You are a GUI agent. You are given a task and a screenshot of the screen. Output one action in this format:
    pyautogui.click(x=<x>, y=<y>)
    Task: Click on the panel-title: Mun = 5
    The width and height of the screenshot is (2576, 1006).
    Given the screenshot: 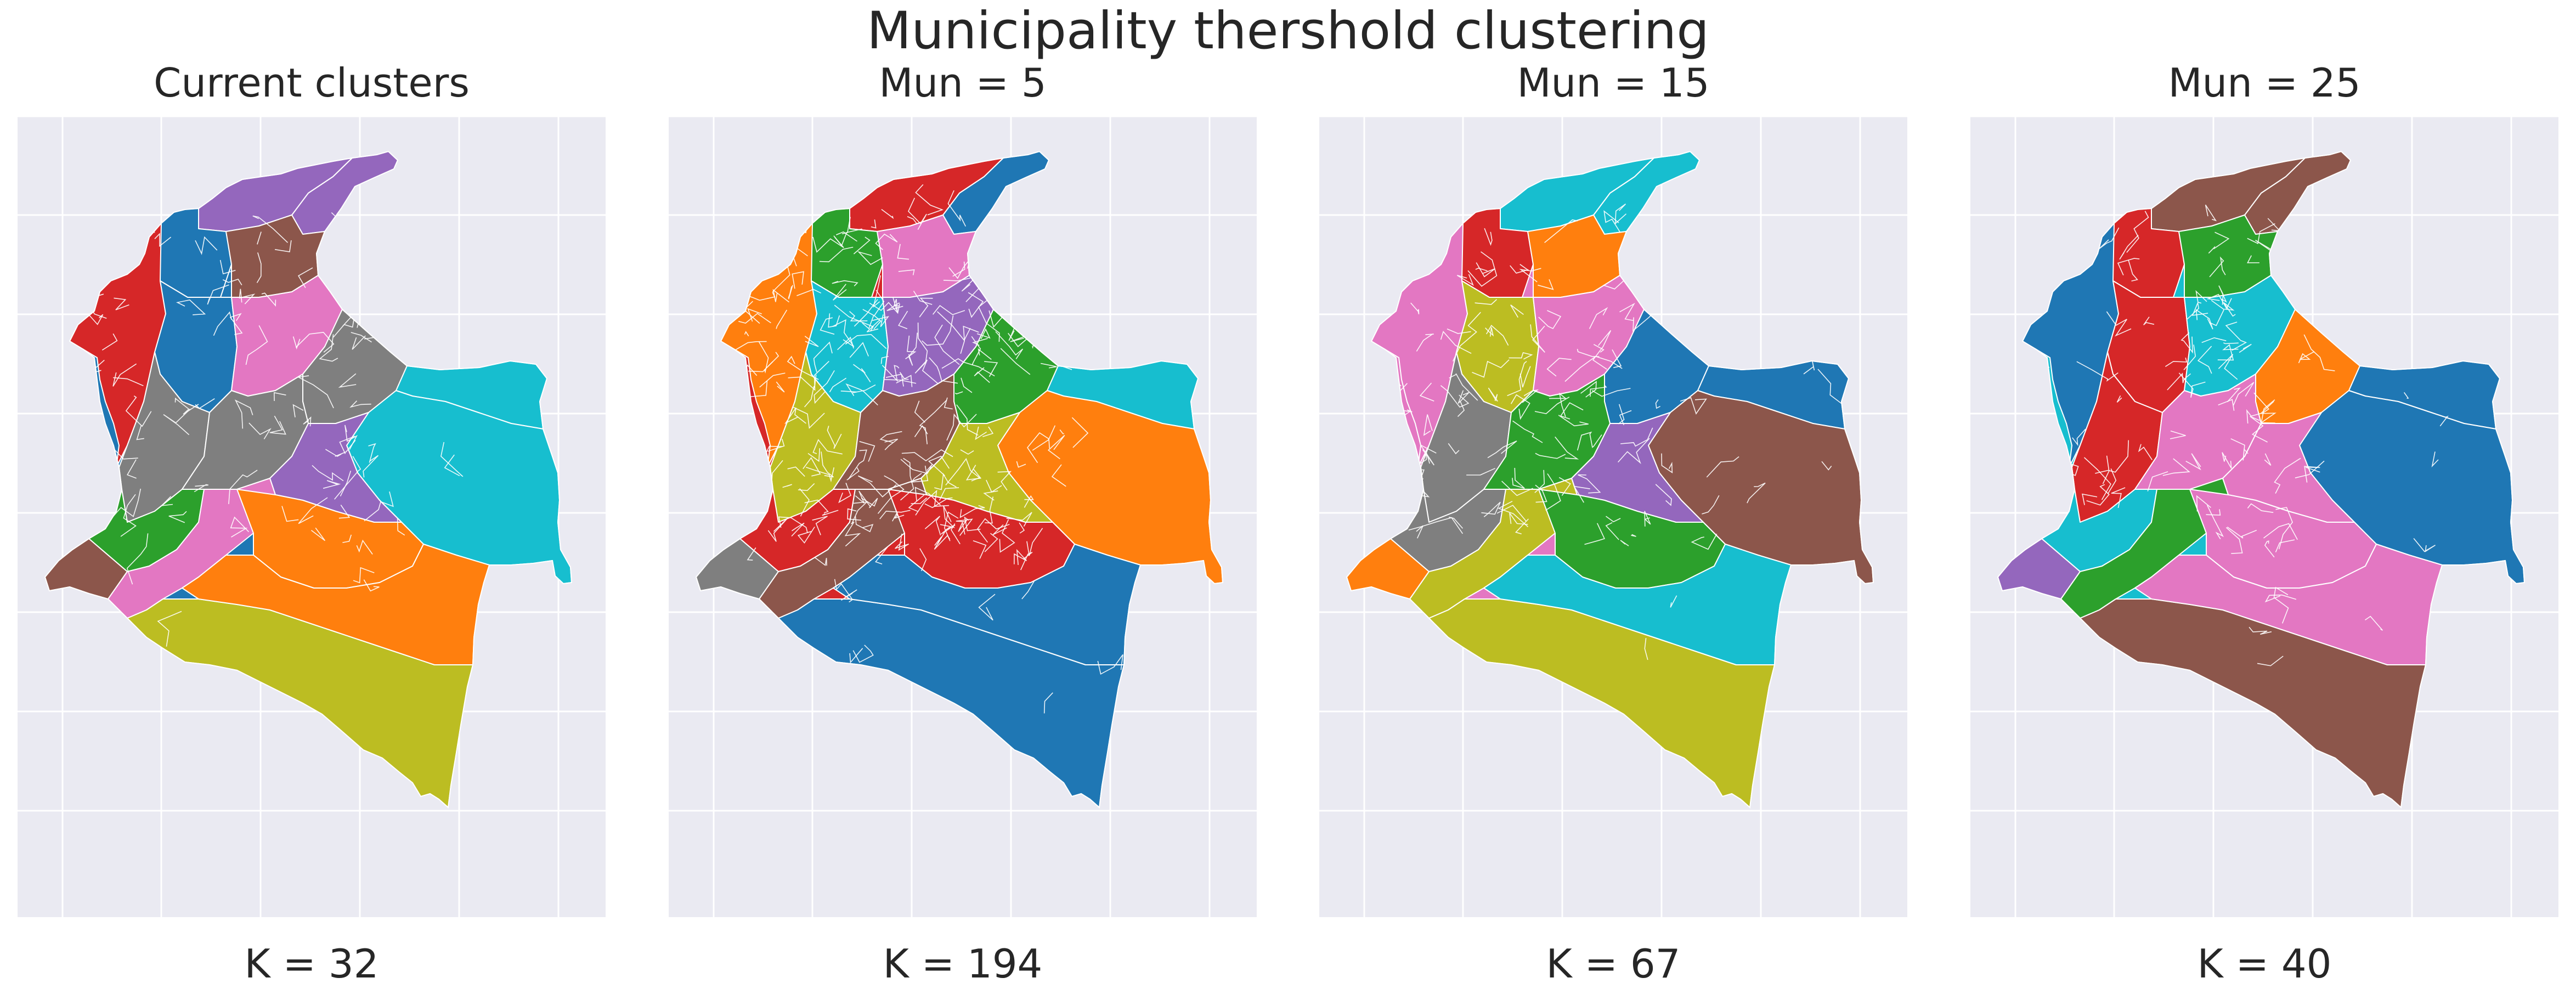 What is the action you would take?
    pyautogui.click(x=962, y=83)
    